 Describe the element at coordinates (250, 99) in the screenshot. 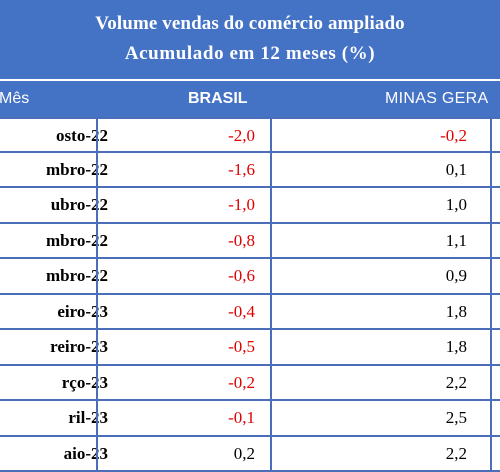

I see `column-header-row: Mês BRASIL MINAS GERA` at that location.